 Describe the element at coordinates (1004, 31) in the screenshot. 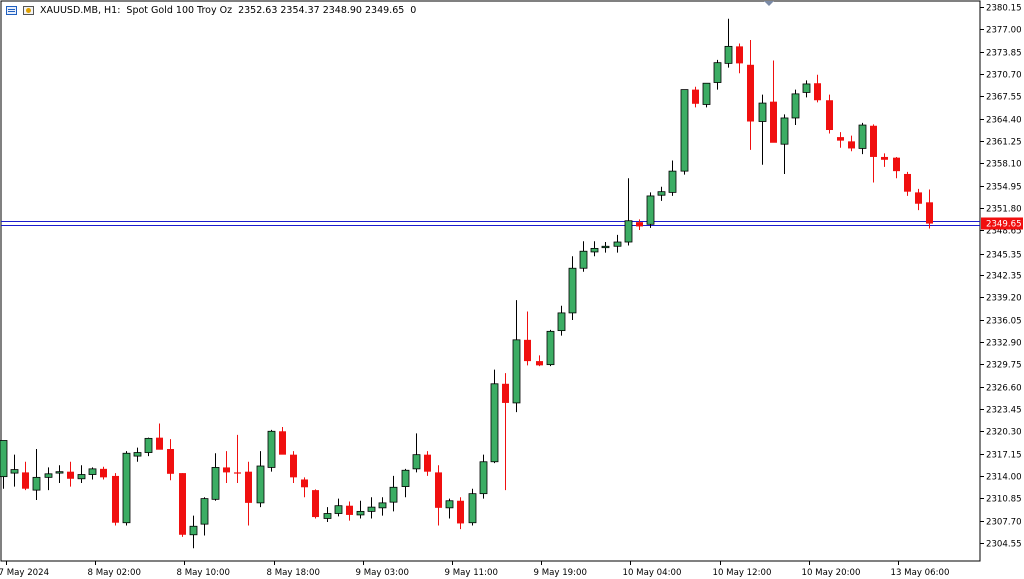

I see `y-tick-label: 2377.00` at that location.